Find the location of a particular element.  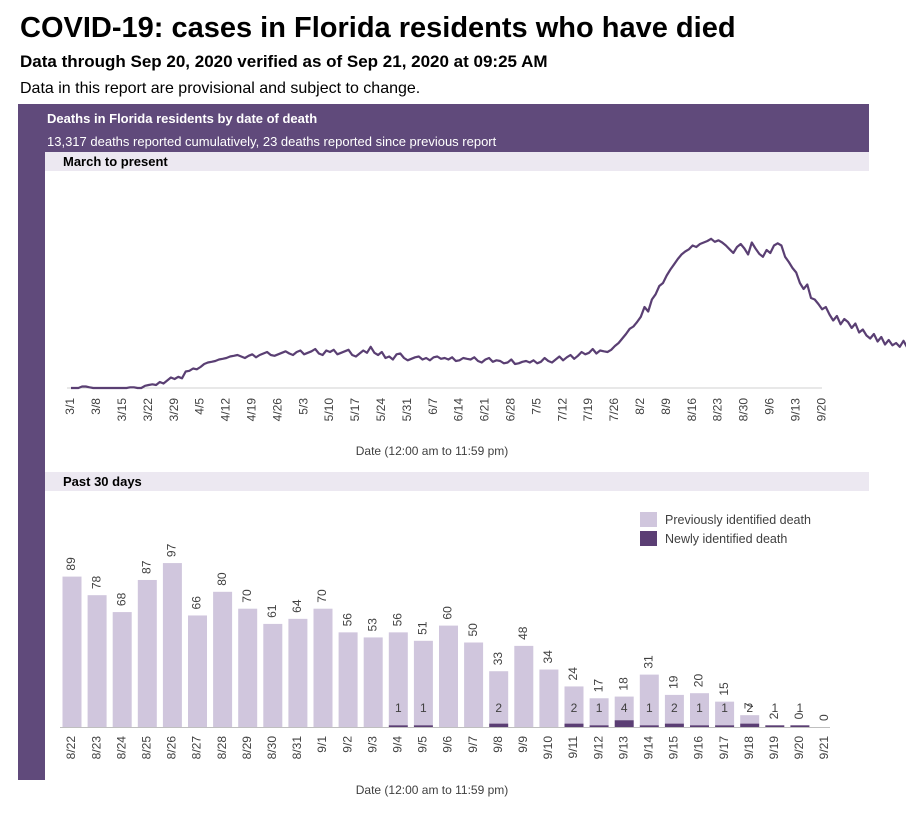

line-x-tick-label: 3/22 is located at coordinates (148, 410).